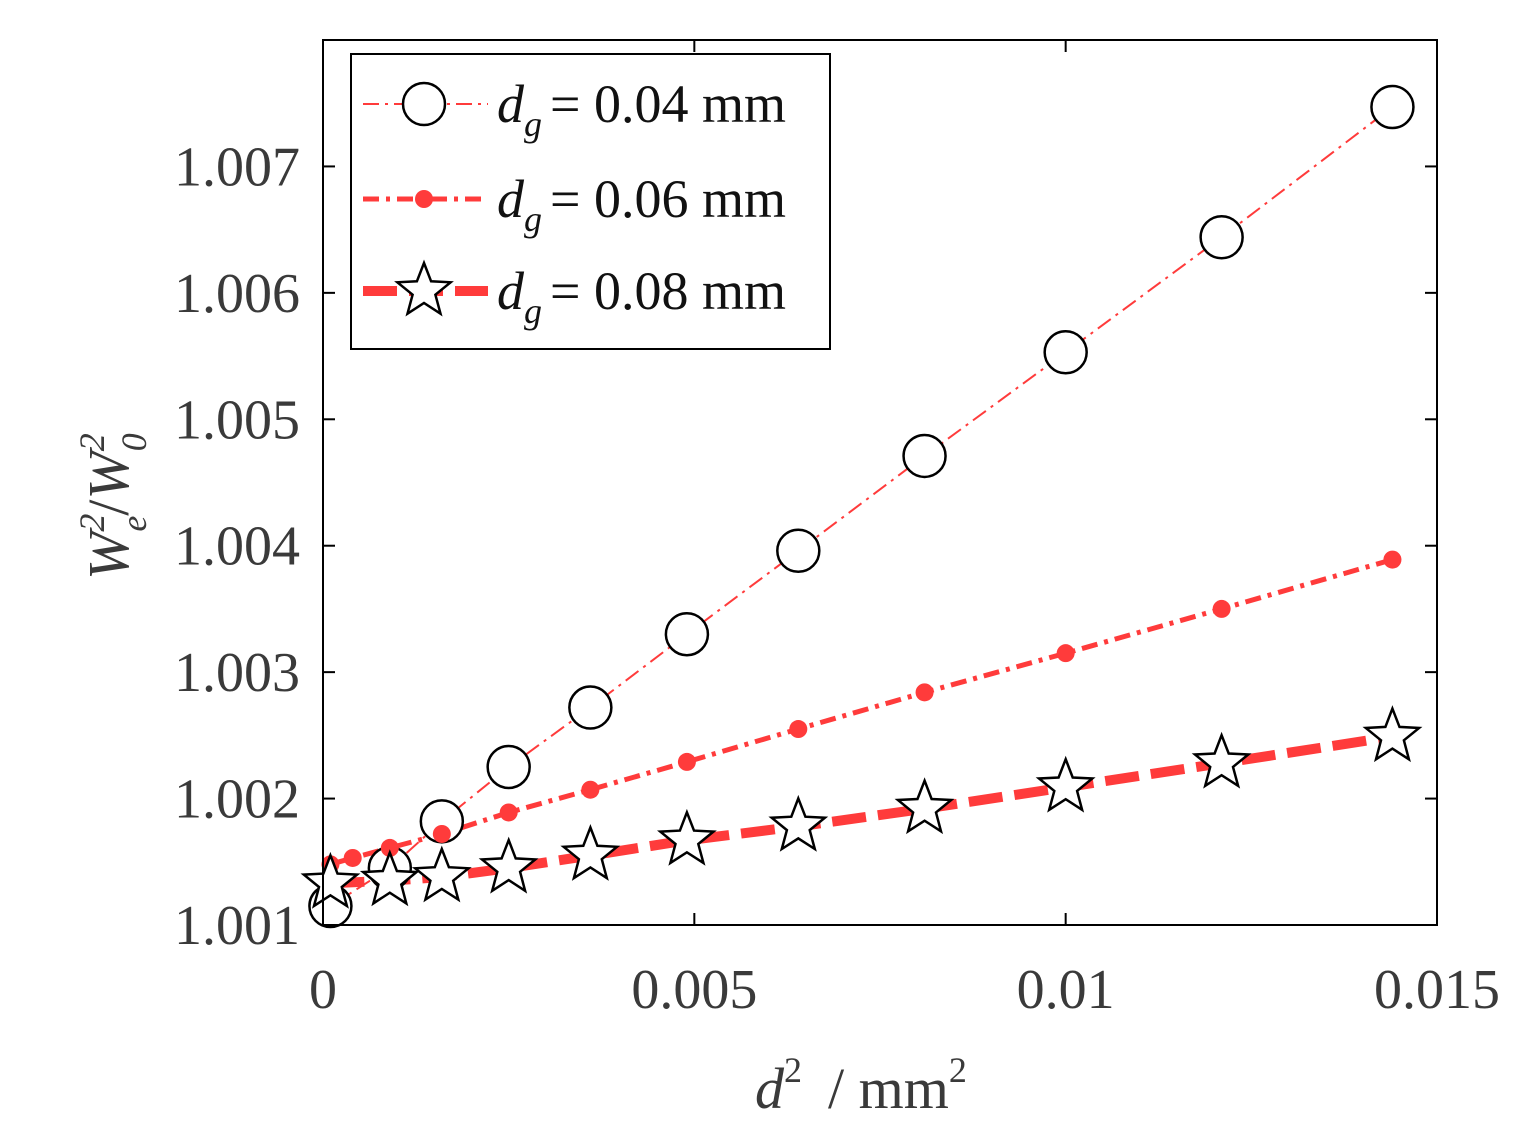  I want to click on legend-label-2: dg = 0.06 mm, so click(641, 204).